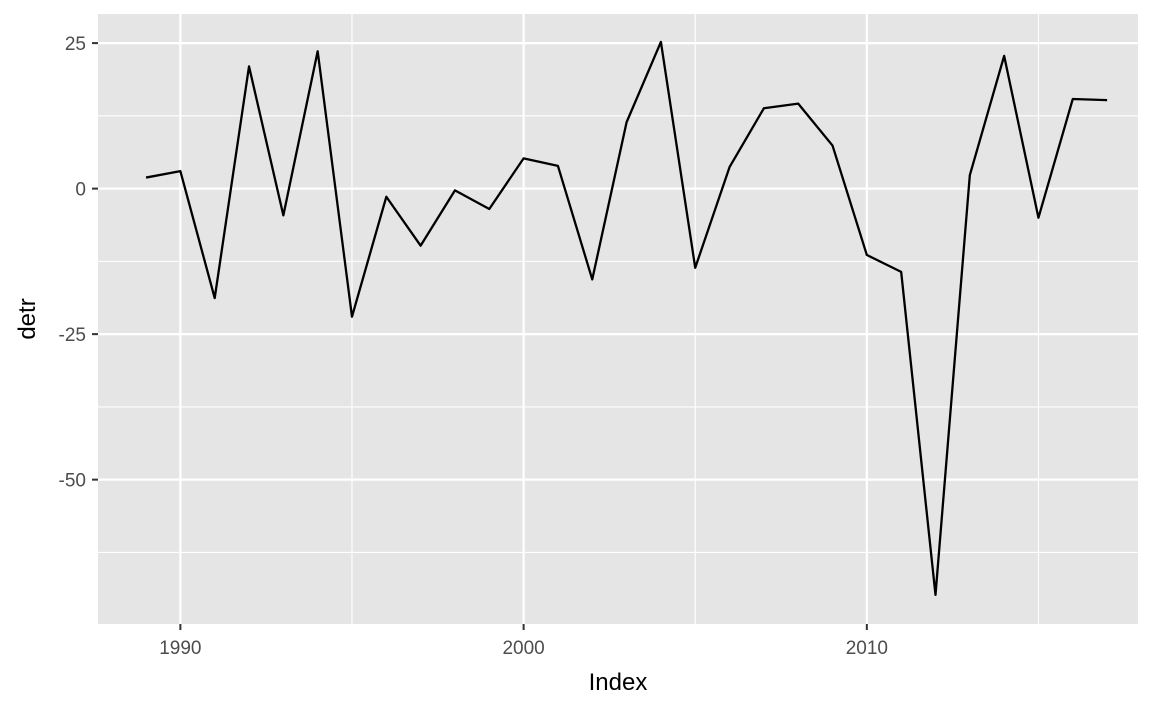 The height and width of the screenshot is (711, 1152). What do you see at coordinates (75, 44) in the screenshot?
I see `y-tick-label: 25` at bounding box center [75, 44].